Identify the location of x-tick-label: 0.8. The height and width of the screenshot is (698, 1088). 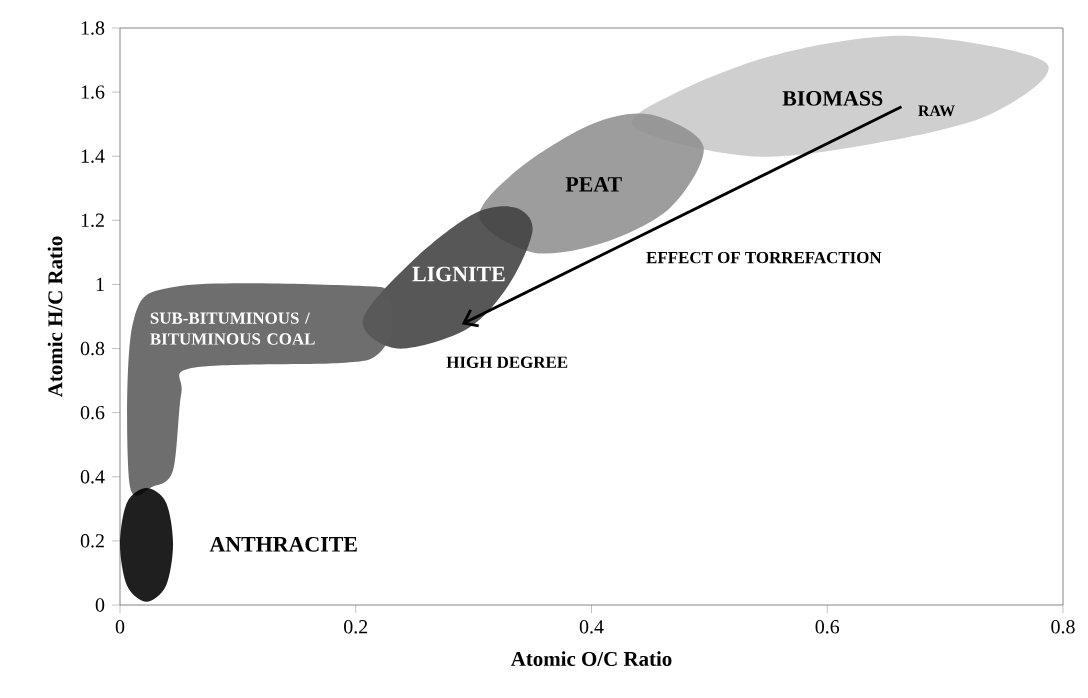
(1063, 627).